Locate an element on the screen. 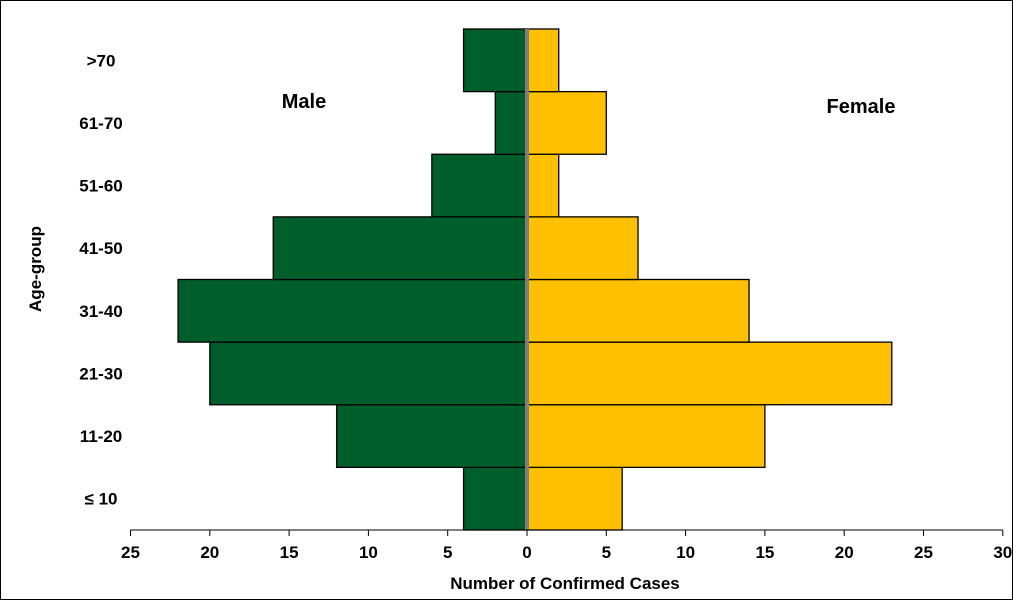  y-category-label: 51-60 is located at coordinates (100, 186).